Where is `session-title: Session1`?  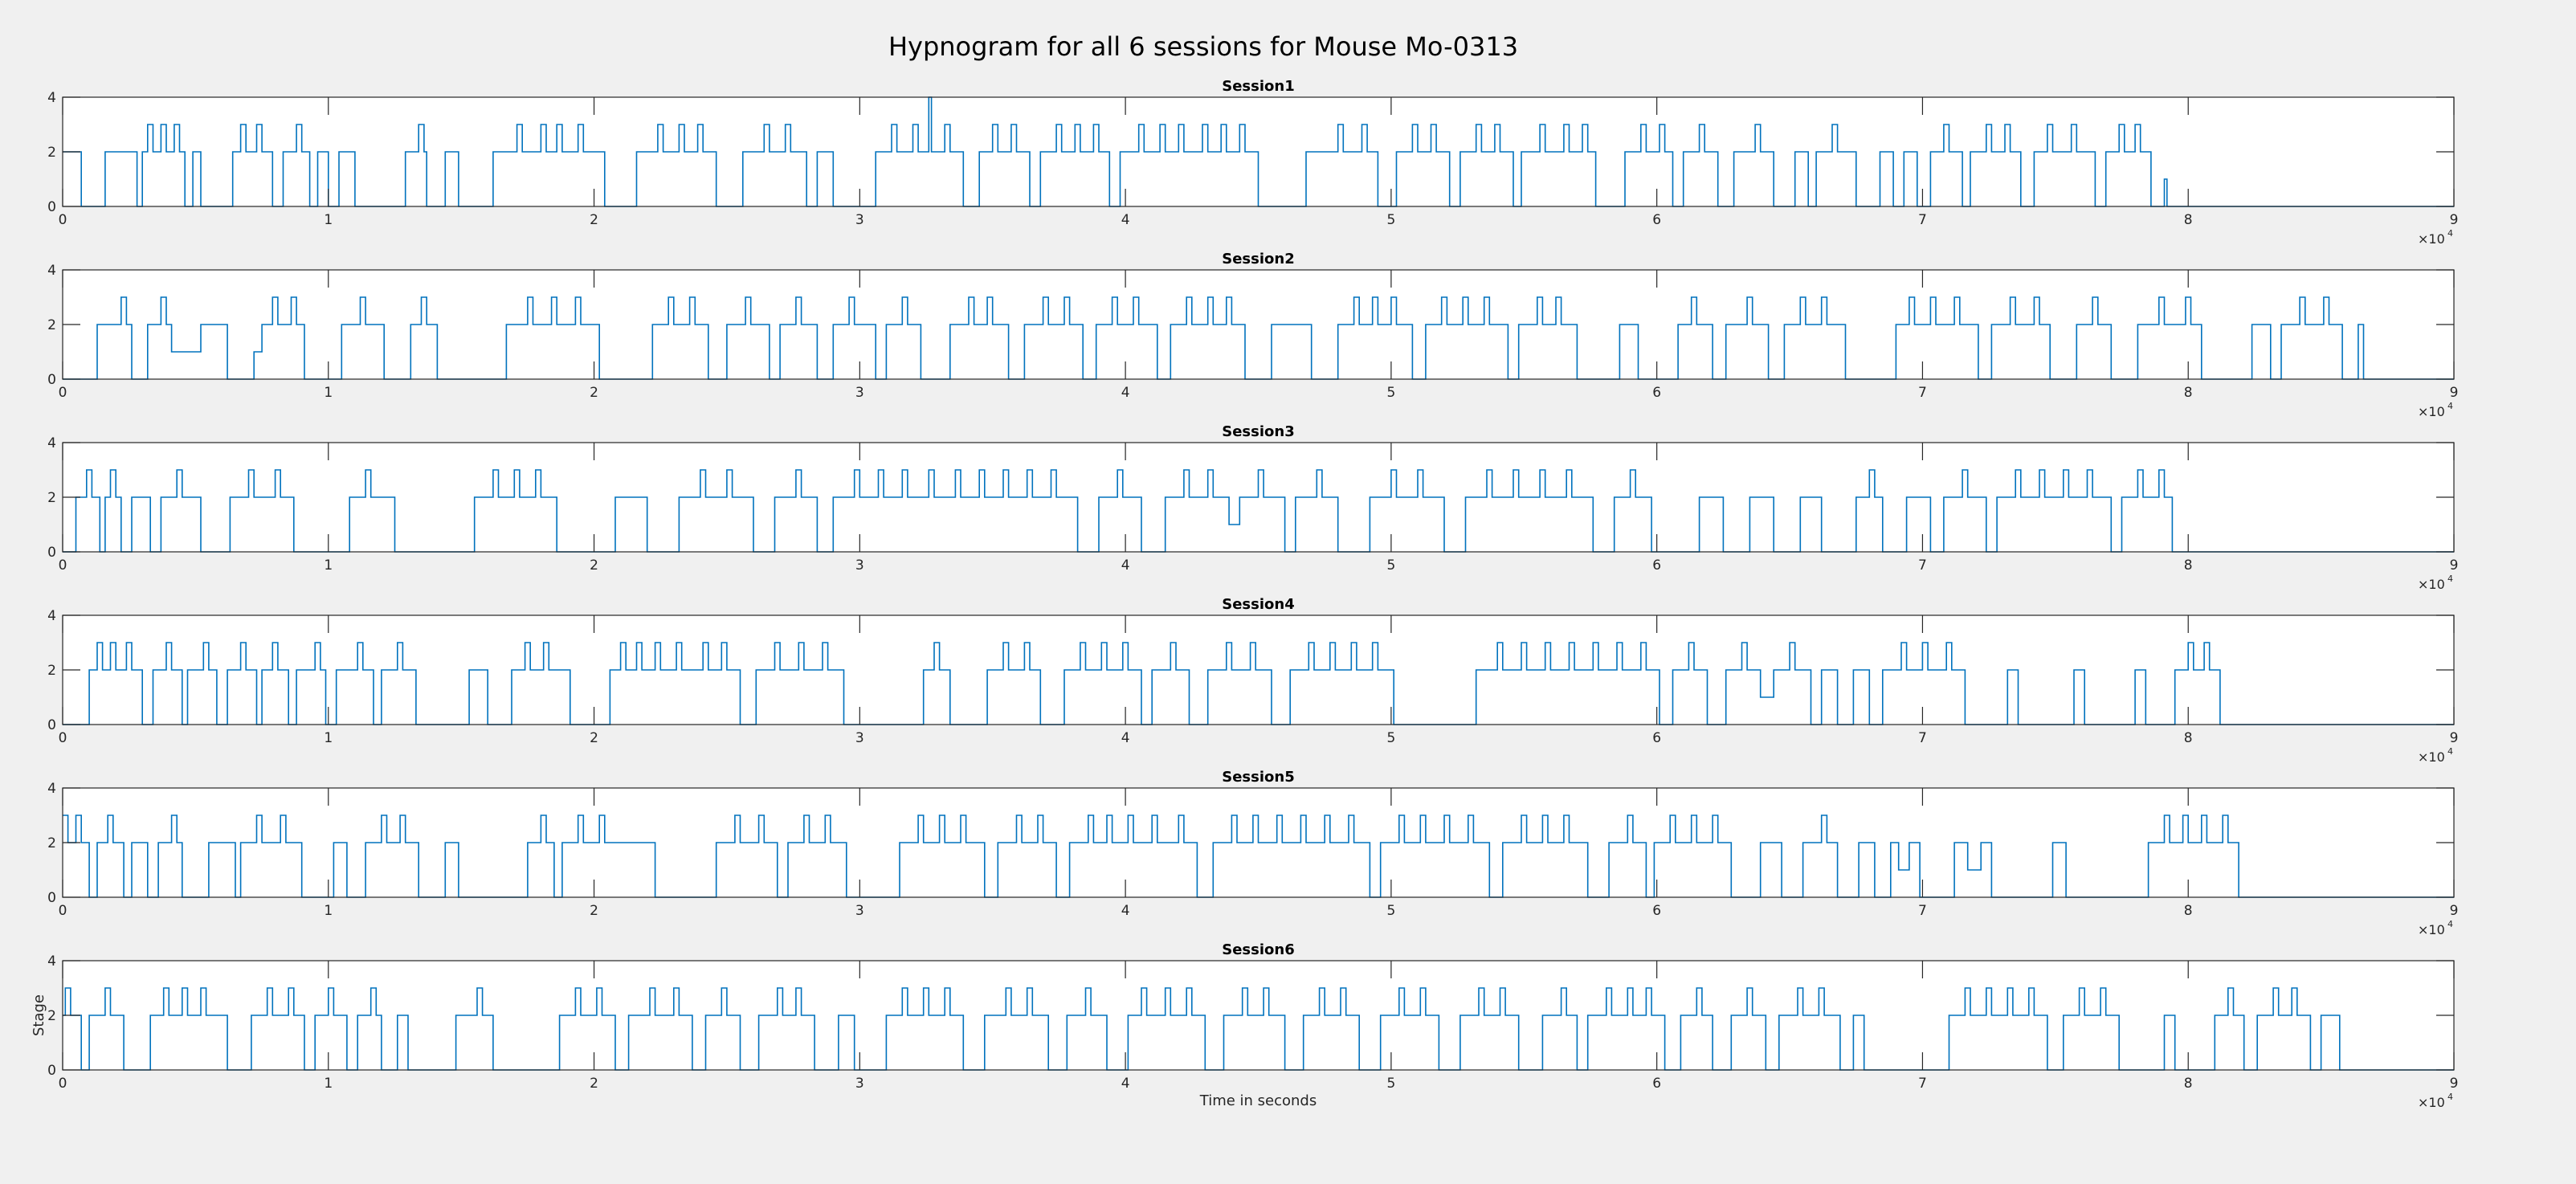 session-title: Session1 is located at coordinates (1258, 86).